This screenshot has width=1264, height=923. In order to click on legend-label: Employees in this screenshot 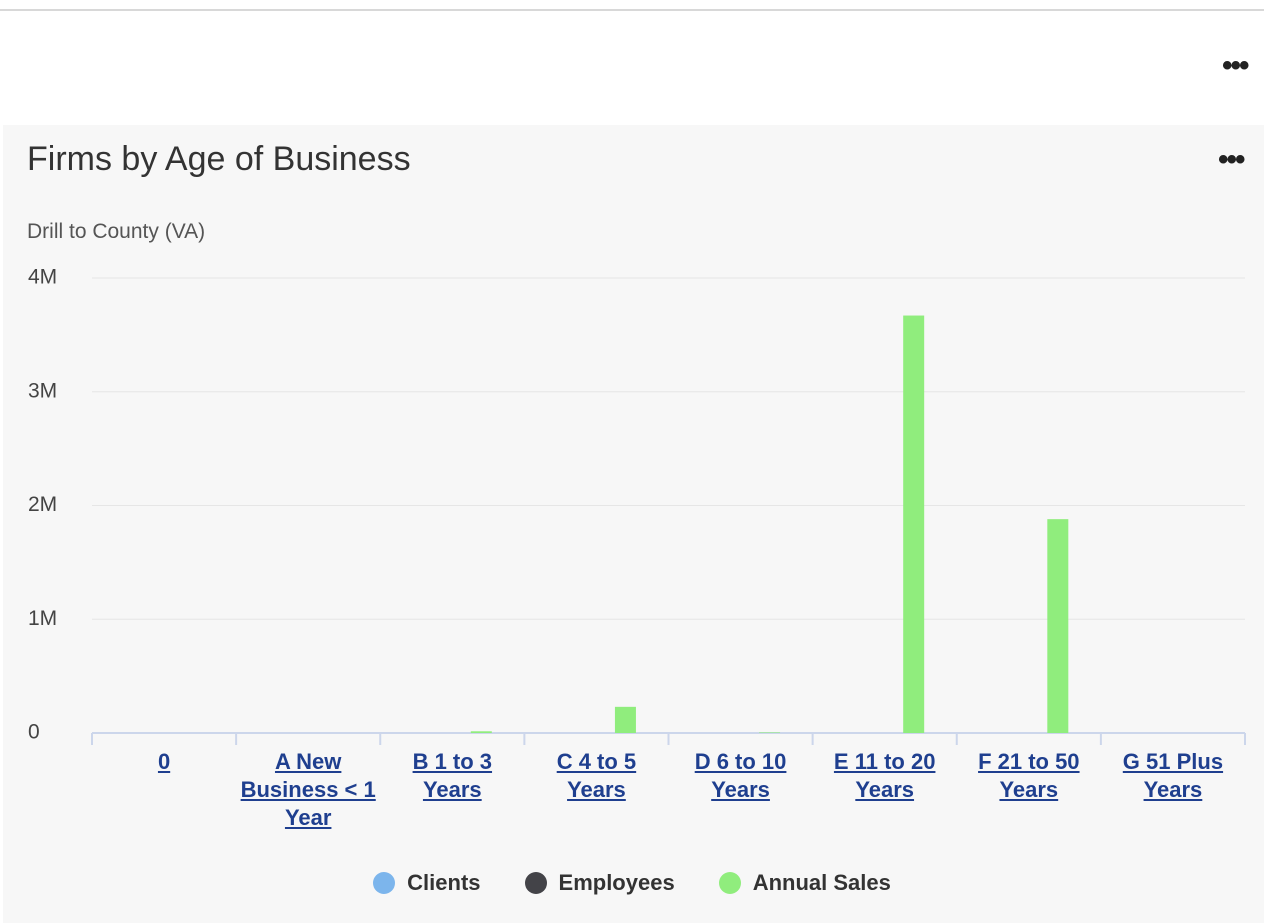, I will do `click(616, 882)`.